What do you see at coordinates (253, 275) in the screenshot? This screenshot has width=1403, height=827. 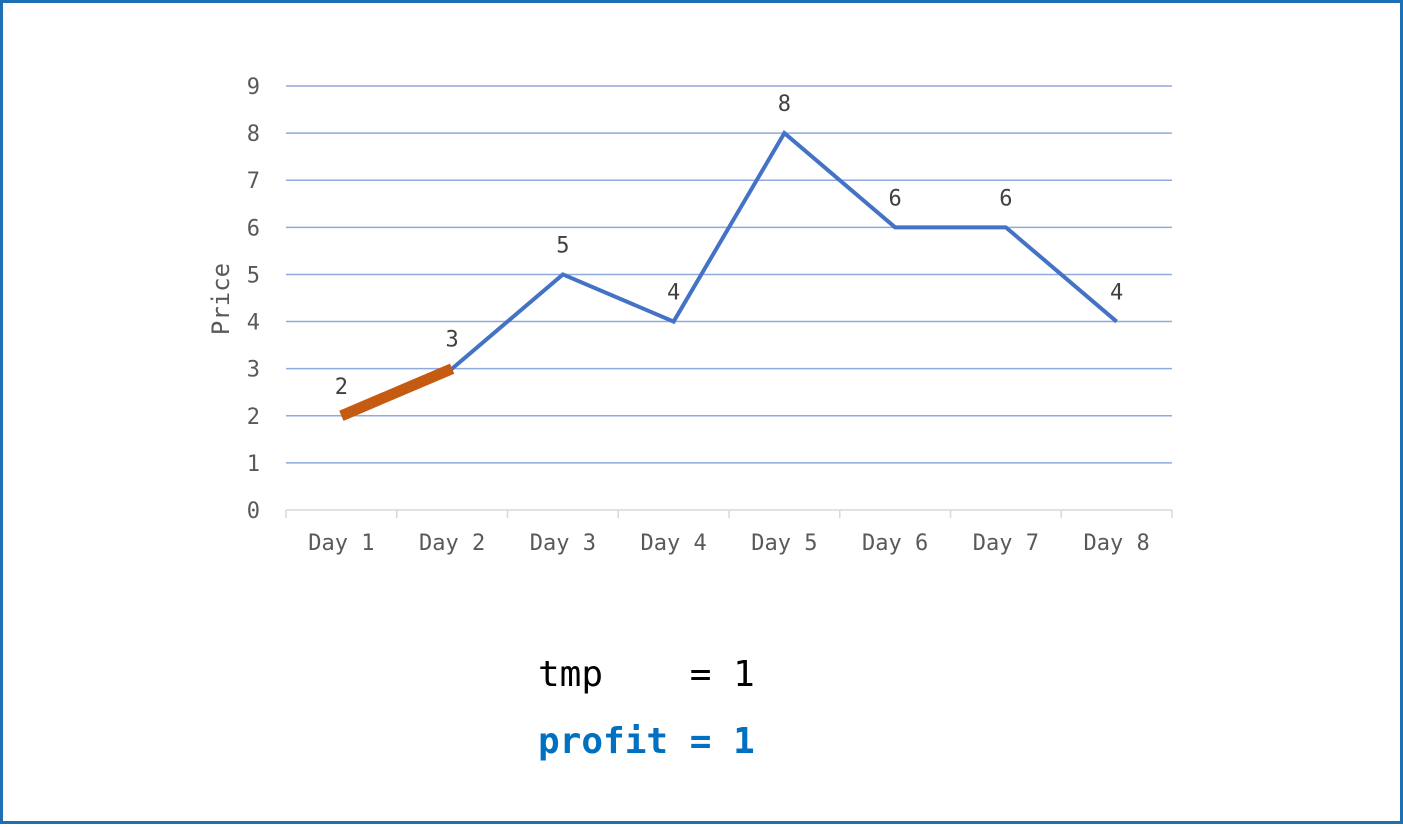 I see `y-tick-label: 5` at bounding box center [253, 275].